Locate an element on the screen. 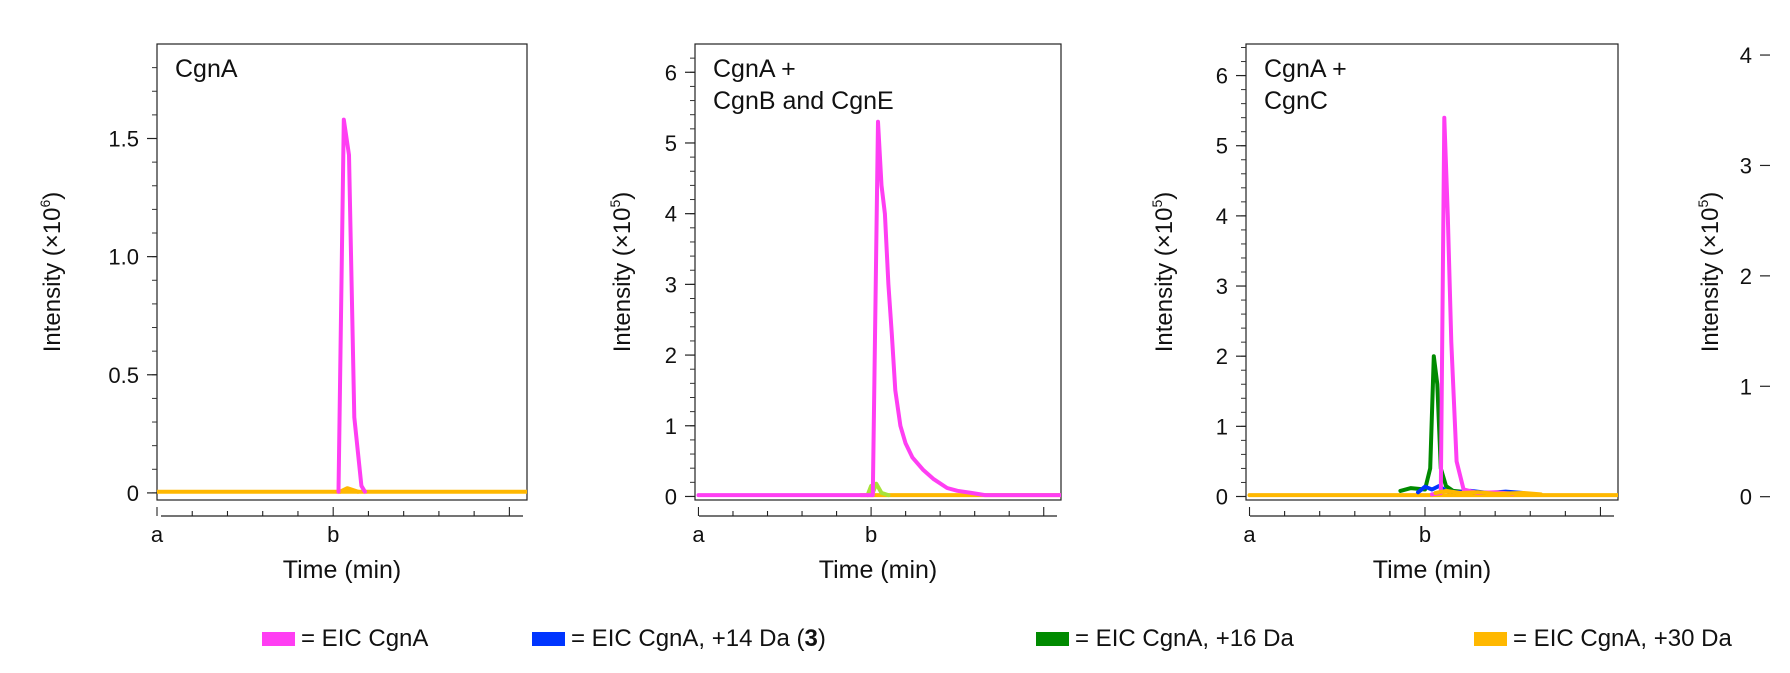  y-axis-label-exponent: 6 is located at coordinates (45, 204).